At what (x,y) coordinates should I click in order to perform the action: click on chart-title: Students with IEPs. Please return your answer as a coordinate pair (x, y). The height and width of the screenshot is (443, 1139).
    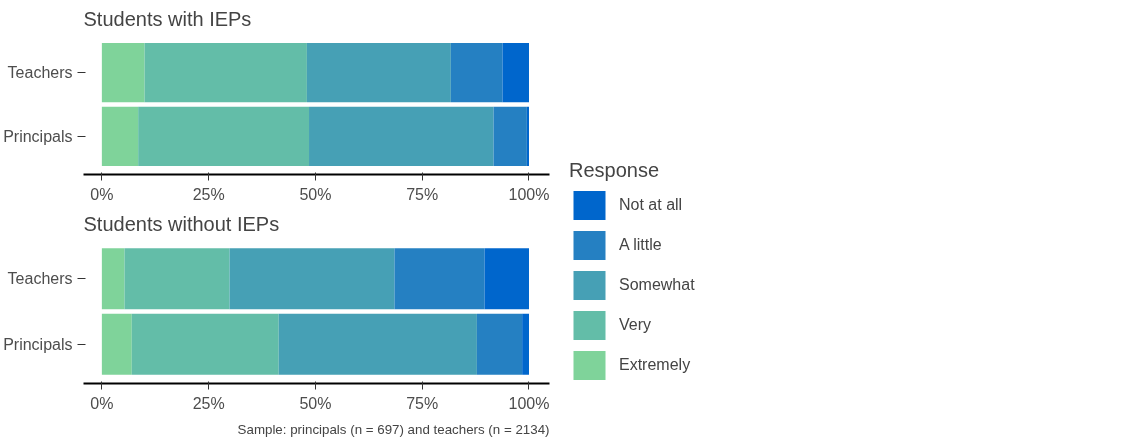
    Looking at the image, I should click on (167, 18).